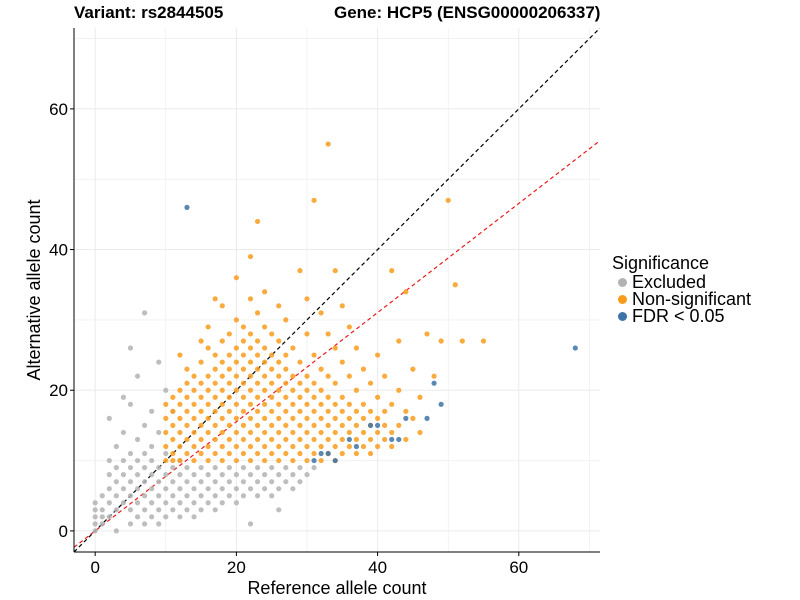 This screenshot has height=600, width=800. I want to click on x-tick-label: 20, so click(236, 567).